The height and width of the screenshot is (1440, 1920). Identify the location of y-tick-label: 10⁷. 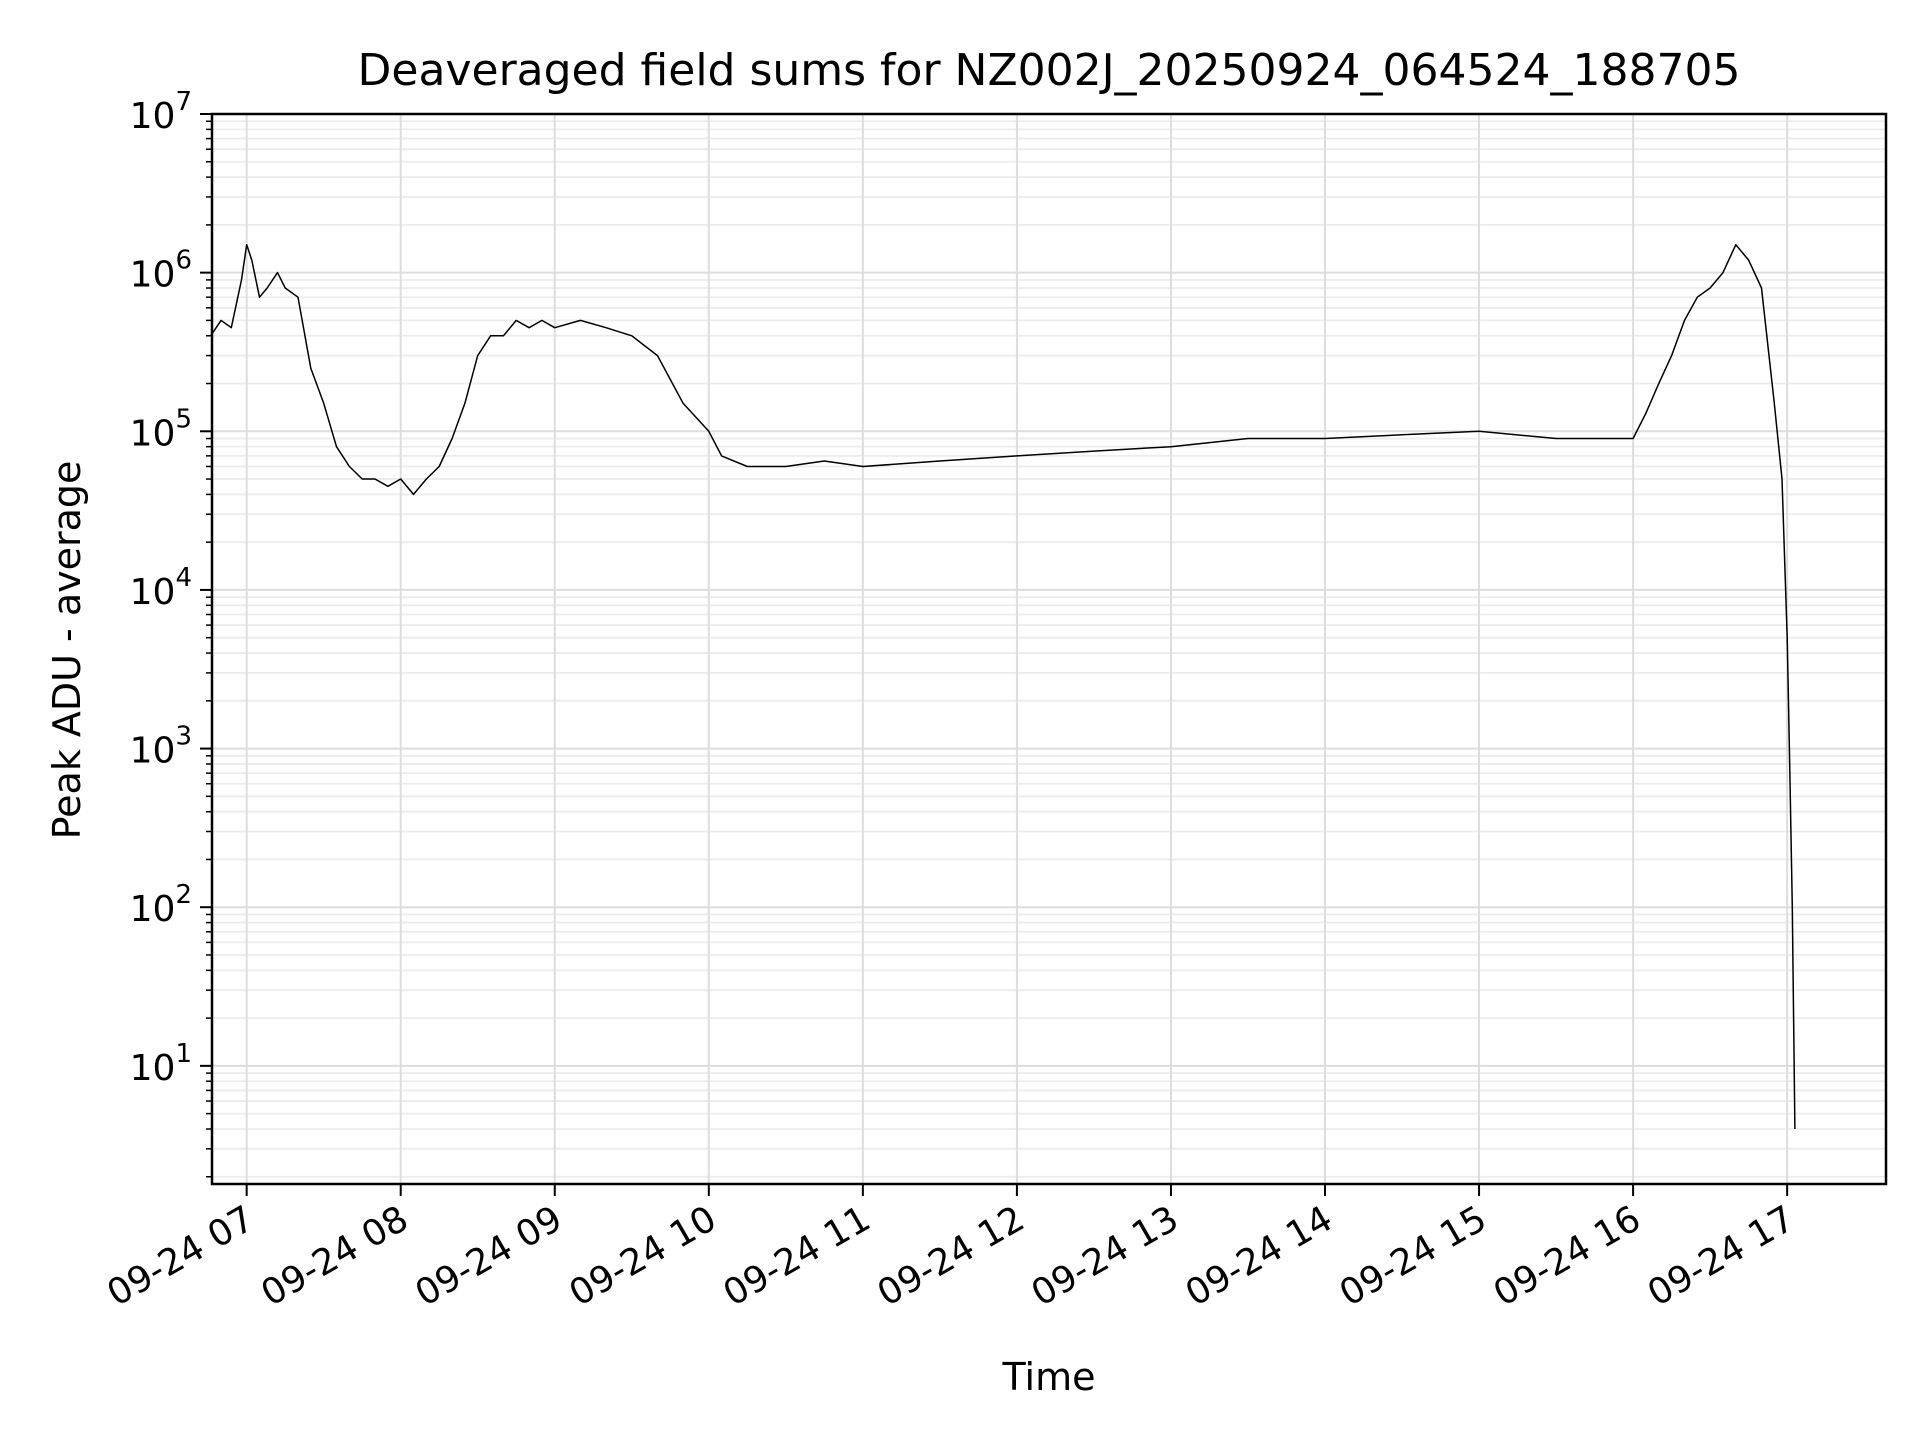
(161, 112).